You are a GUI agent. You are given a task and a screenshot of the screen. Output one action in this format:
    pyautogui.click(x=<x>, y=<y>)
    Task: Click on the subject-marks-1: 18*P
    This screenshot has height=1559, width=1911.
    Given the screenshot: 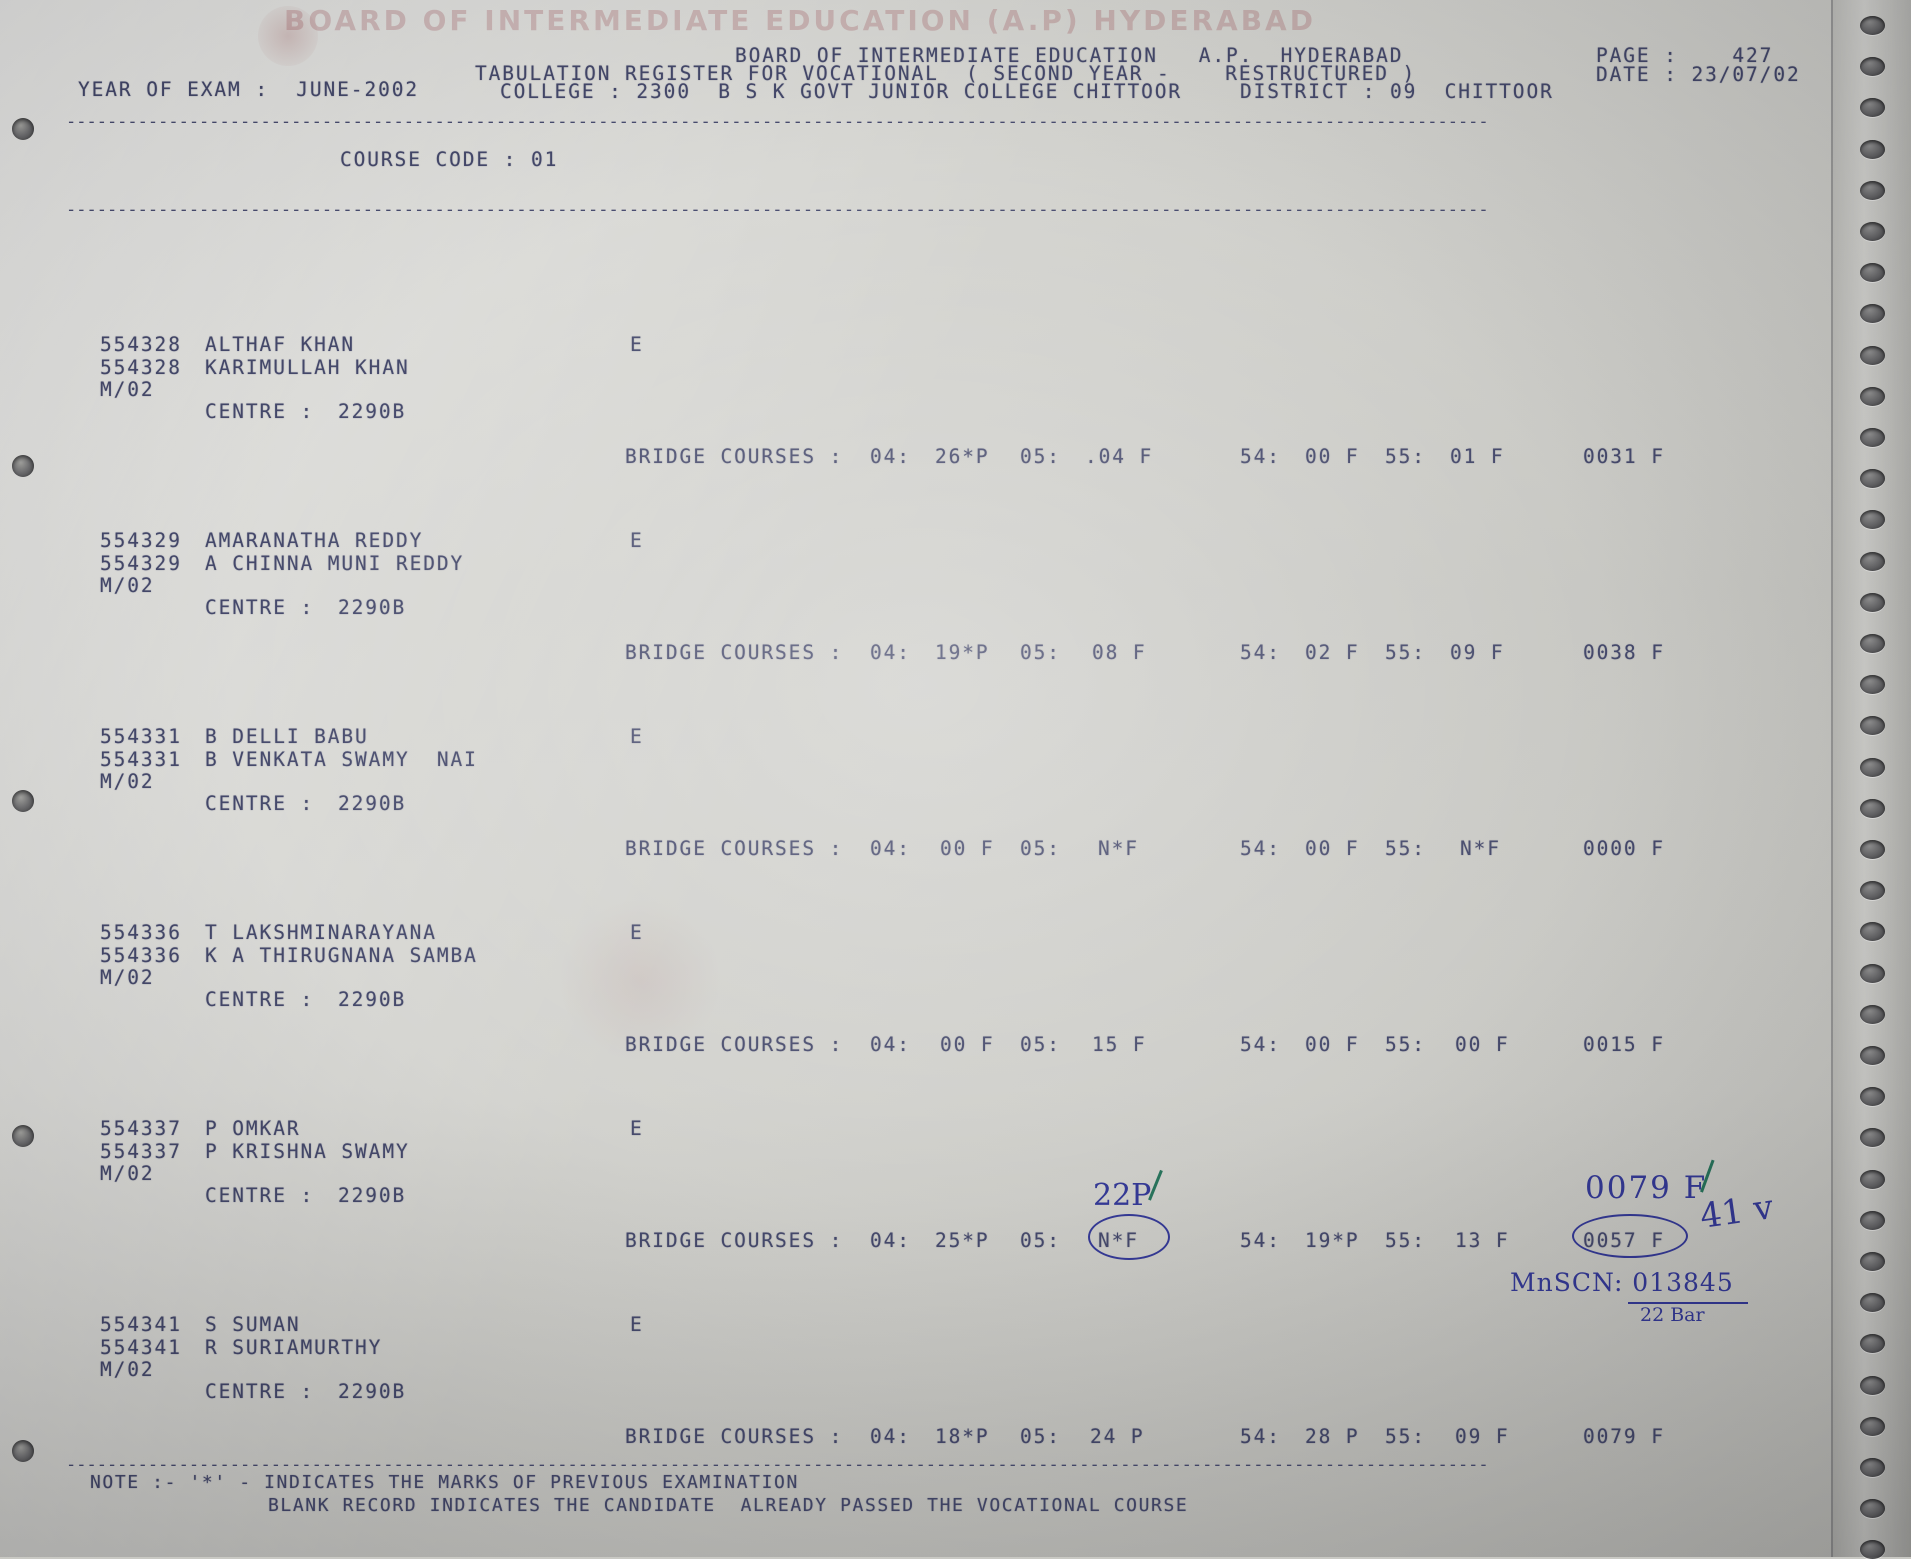 What is the action you would take?
    pyautogui.click(x=962, y=1436)
    